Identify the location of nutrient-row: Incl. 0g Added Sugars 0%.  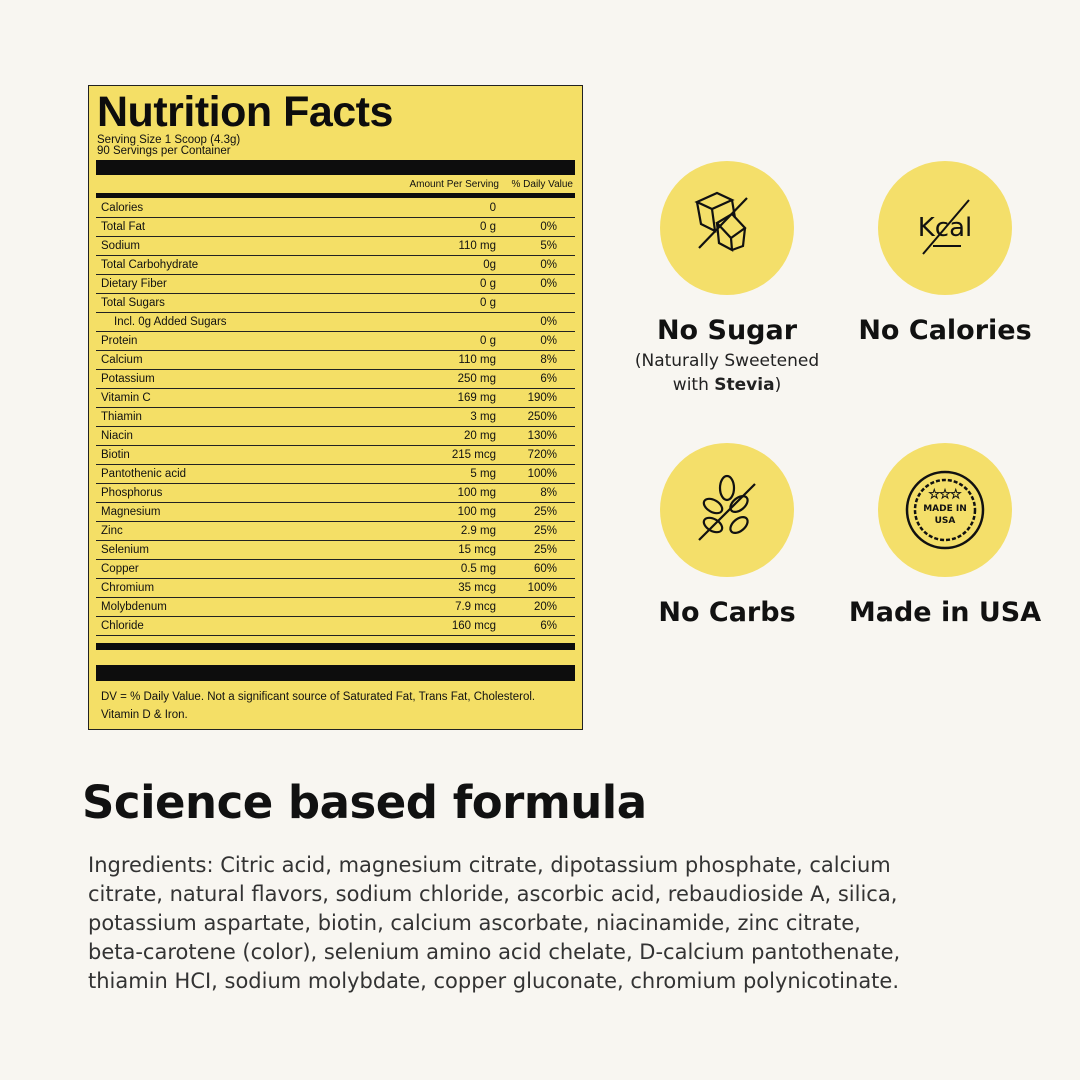
(335, 322).